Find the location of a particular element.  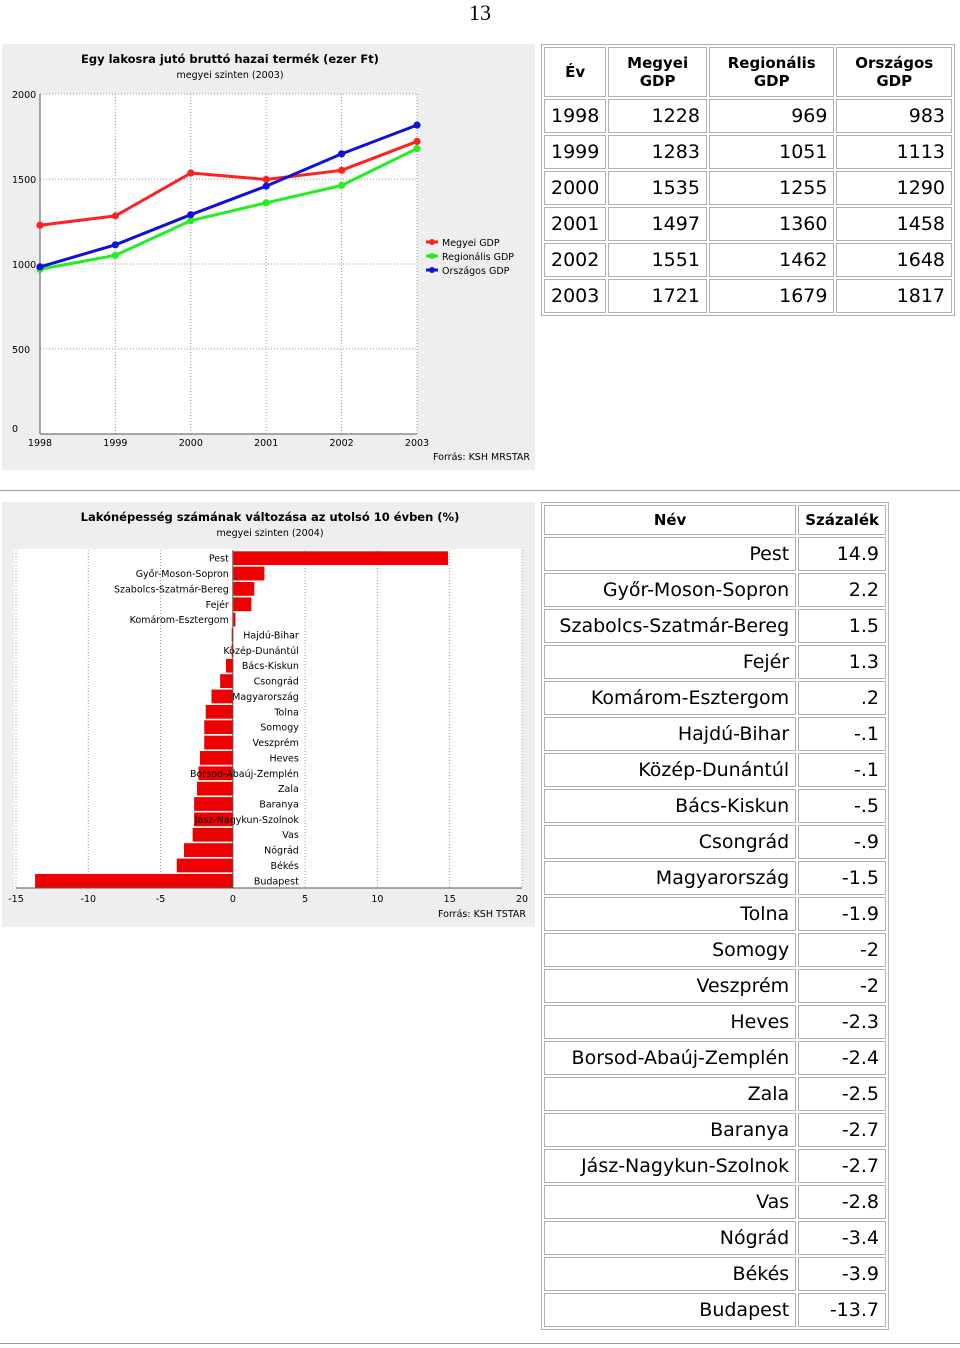

table-cell: 1998 is located at coordinates (575, 116).